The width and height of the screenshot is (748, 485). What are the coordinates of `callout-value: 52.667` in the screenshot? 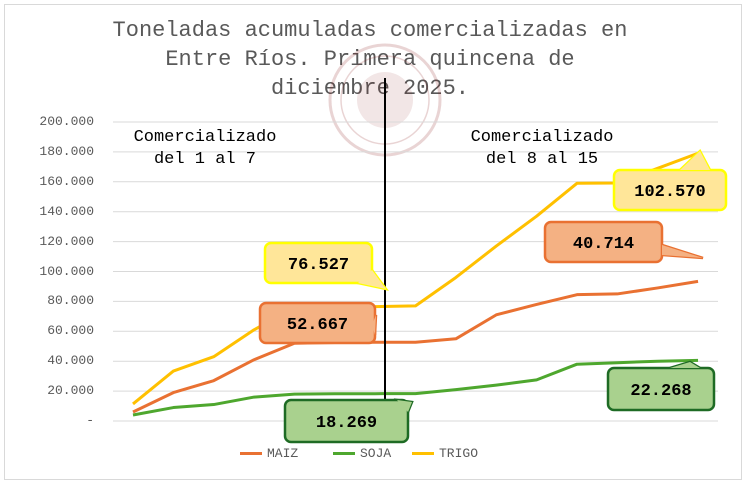 It's located at (317, 325).